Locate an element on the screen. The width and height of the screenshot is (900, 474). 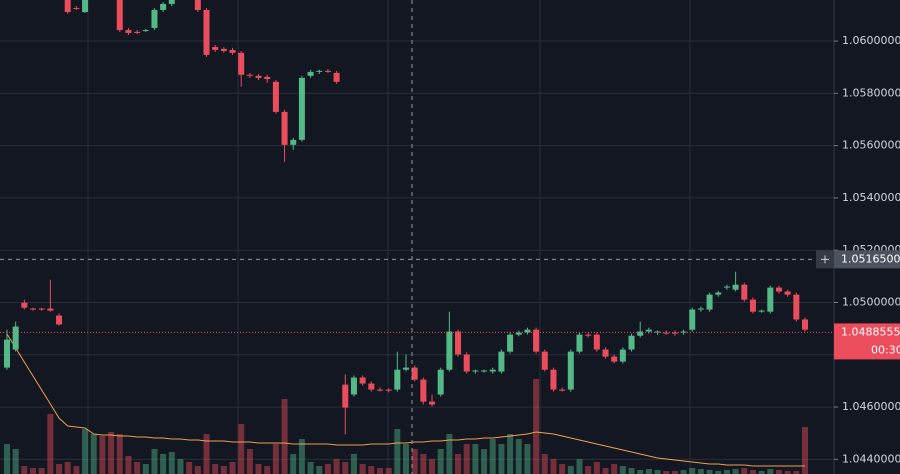
countdown-label: 00:30 is located at coordinates (885, 349).